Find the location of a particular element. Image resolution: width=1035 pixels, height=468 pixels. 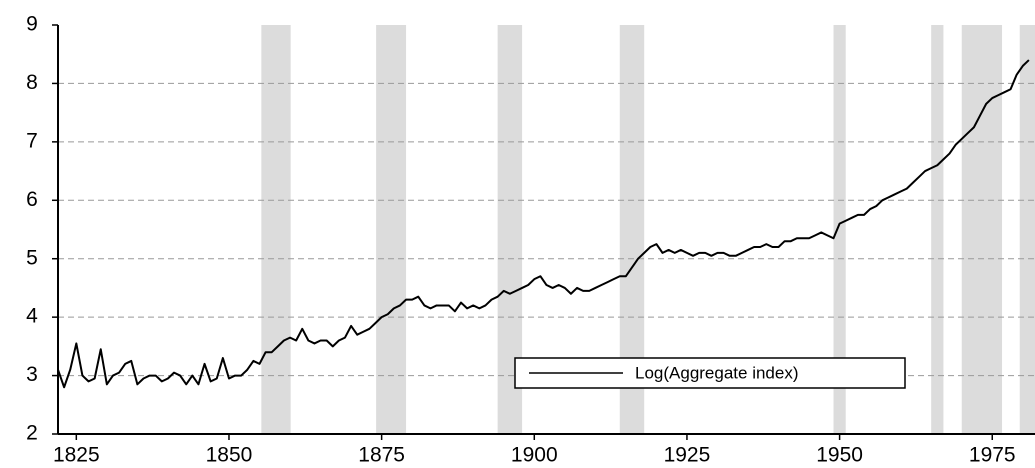

y-tick-label: 4 is located at coordinates (32, 316).